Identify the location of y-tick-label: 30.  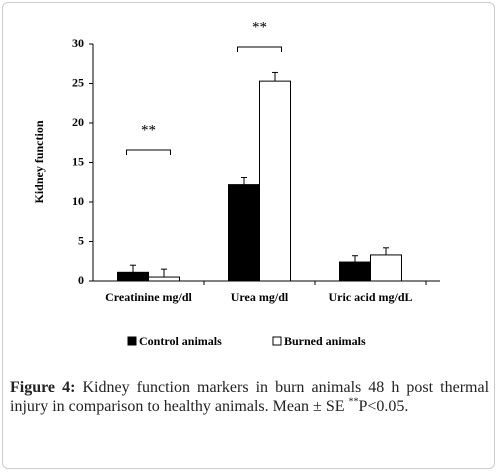
(78, 43).